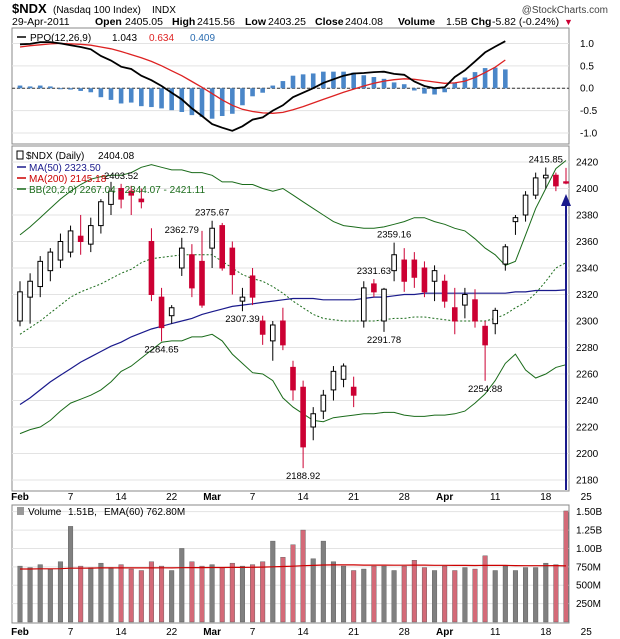  I want to click on exchange-label: INDX, so click(164, 10).